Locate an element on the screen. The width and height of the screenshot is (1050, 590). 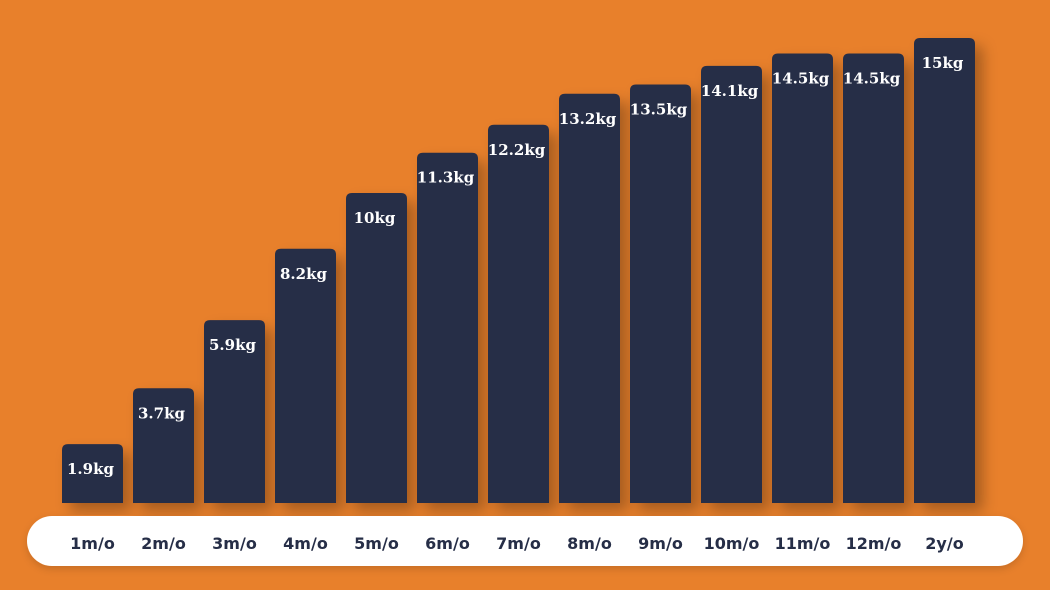
bar-10m/o is located at coordinates (731, 284).